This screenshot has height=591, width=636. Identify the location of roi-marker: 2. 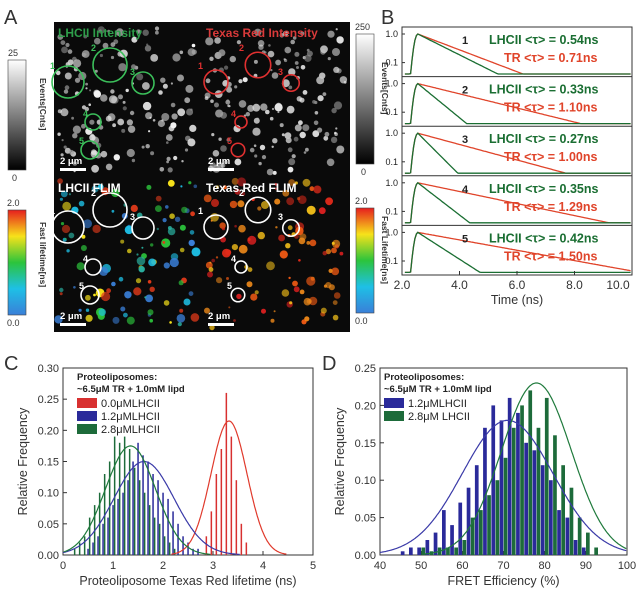
(241, 48).